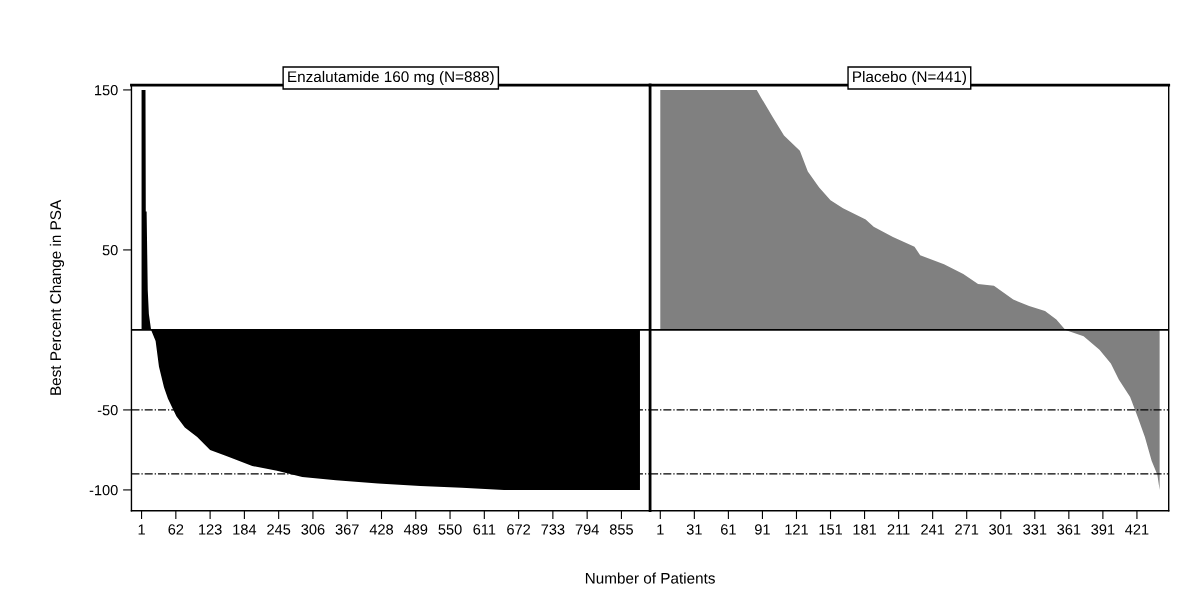  Describe the element at coordinates (553, 529) in the screenshot. I see `x-tick-label: 733` at that location.